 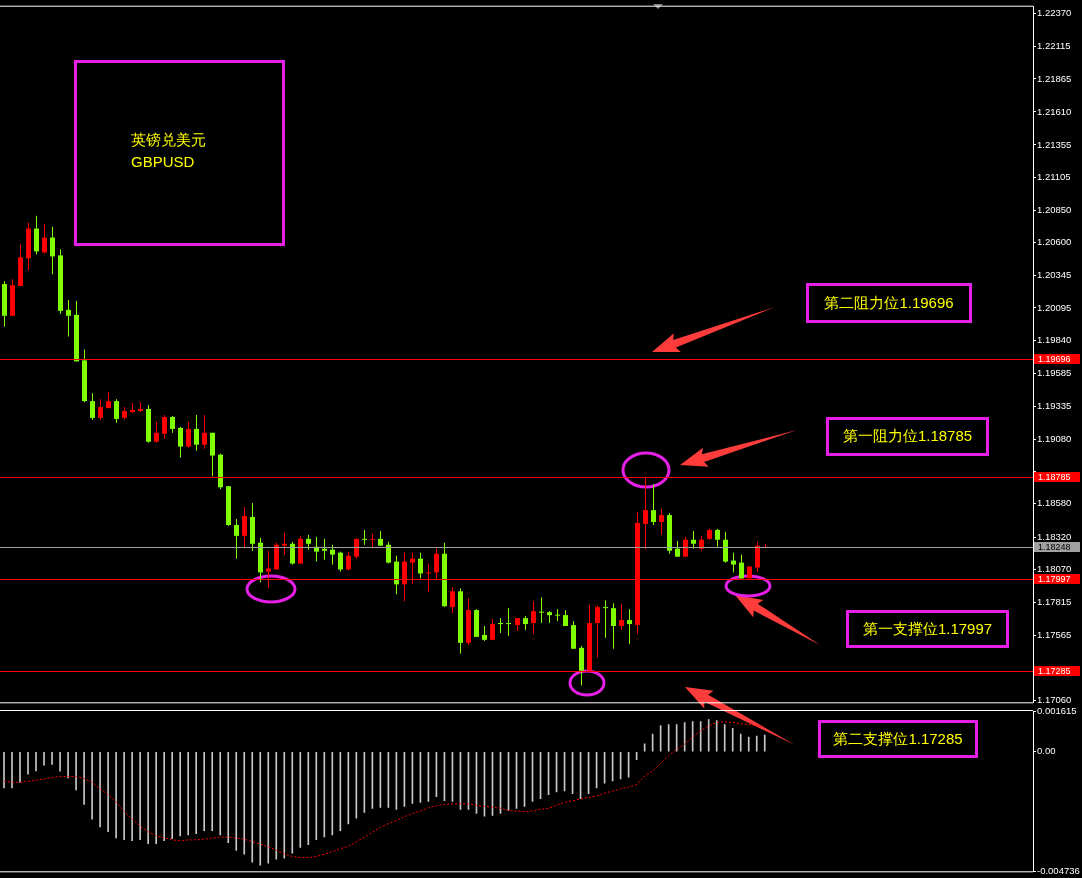 I want to click on ref-line-label: 1.19696, so click(x=1054, y=358).